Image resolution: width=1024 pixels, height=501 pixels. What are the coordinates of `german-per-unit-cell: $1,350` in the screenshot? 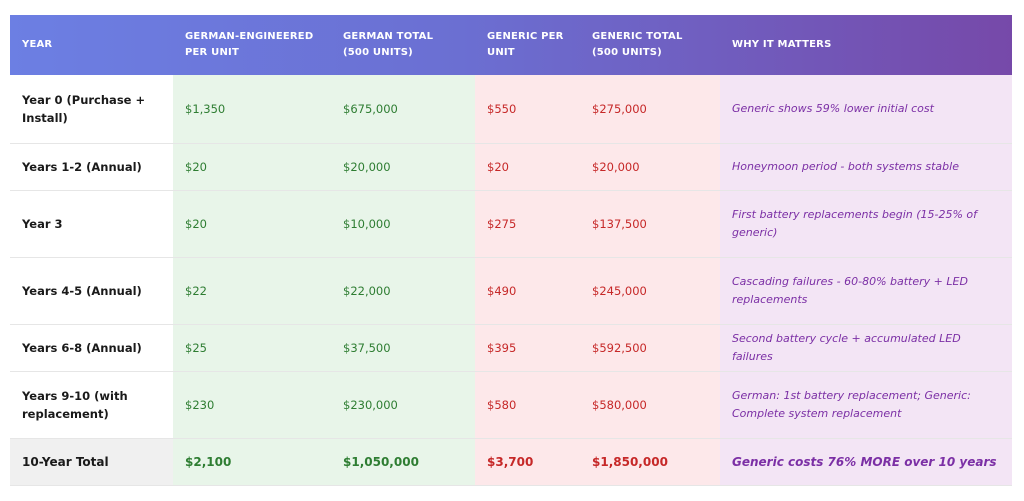 It's located at (252, 109).